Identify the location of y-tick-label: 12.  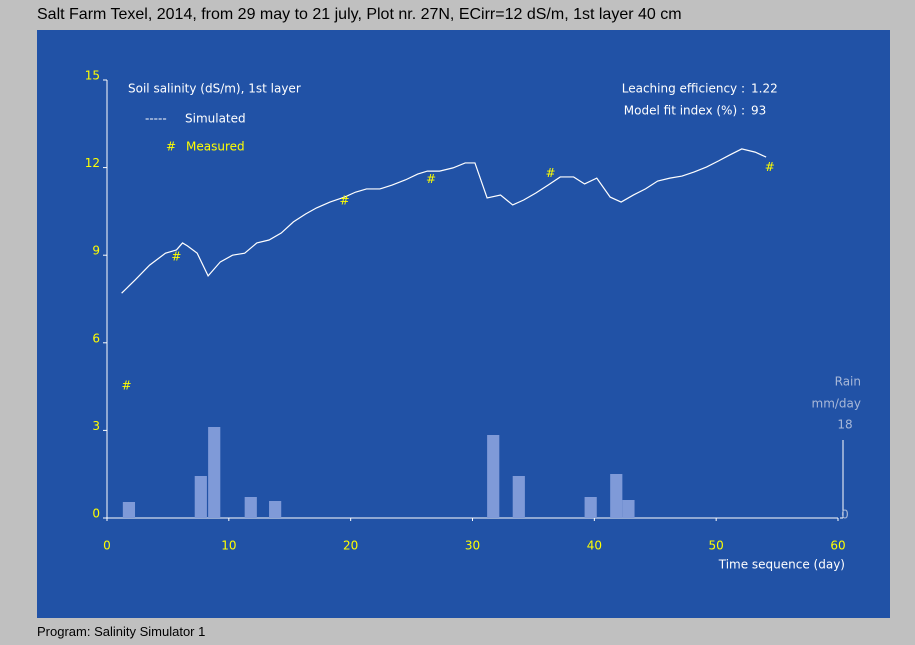
(92, 163).